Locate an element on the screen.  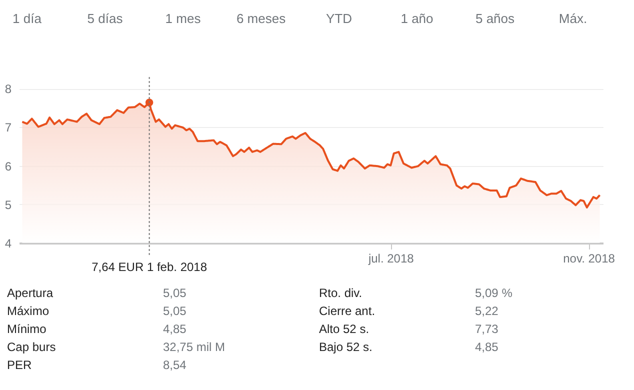
y-tick-label: 4 is located at coordinates (8, 243).